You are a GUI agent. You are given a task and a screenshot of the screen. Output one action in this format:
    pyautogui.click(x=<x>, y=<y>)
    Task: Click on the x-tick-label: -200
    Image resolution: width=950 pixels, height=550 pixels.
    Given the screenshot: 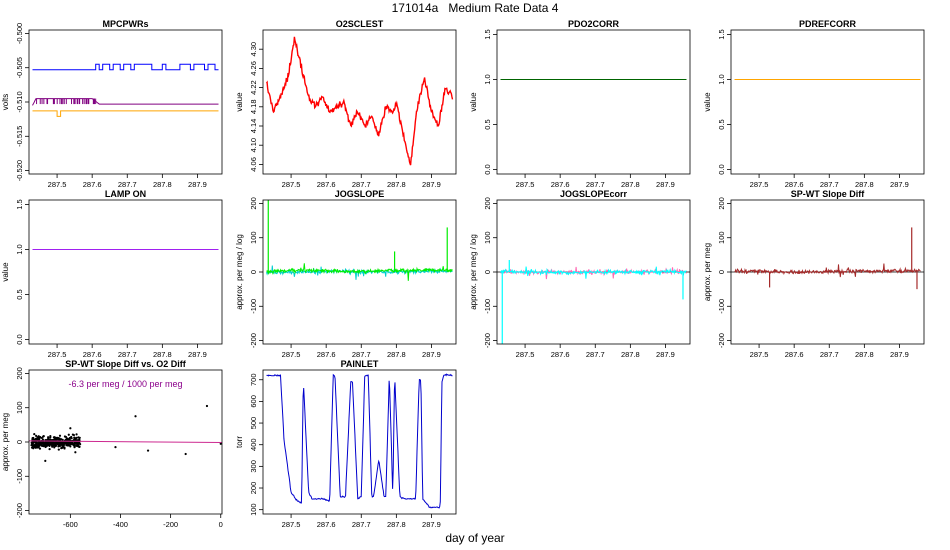 What is the action you would take?
    pyautogui.click(x=170, y=524)
    